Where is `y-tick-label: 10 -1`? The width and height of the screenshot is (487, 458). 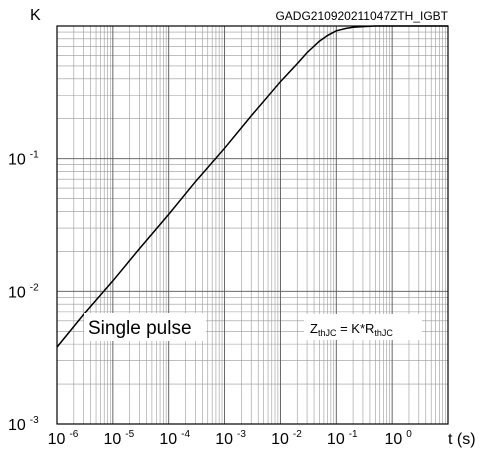
y-tick-label: 10 -1 is located at coordinates (23, 159).